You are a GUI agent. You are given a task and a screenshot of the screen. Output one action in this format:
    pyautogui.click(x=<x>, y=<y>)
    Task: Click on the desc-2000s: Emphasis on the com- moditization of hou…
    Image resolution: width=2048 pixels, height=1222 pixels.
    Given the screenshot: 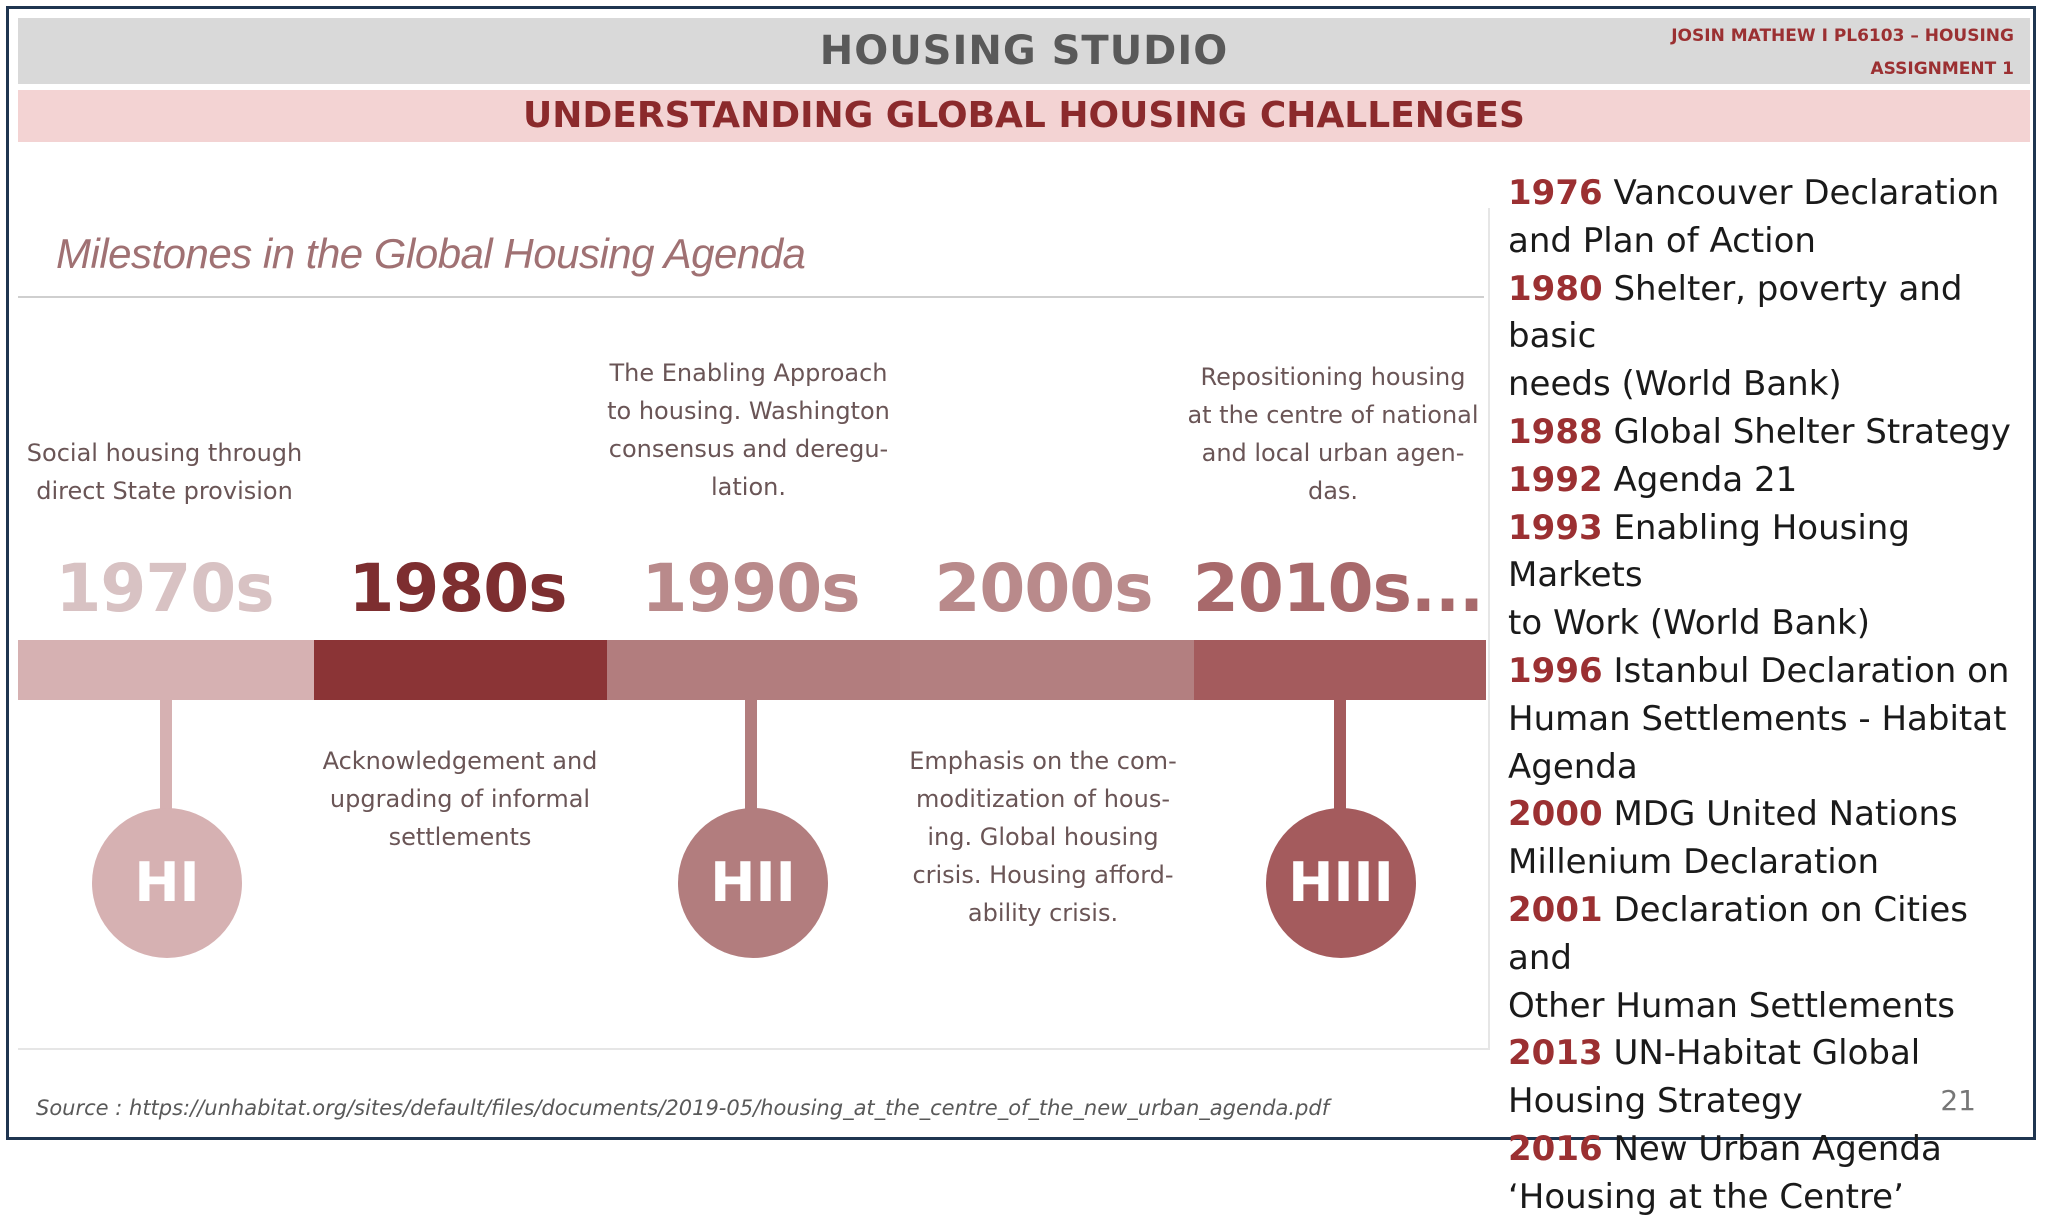 What is the action you would take?
    pyautogui.click(x=1043, y=837)
    